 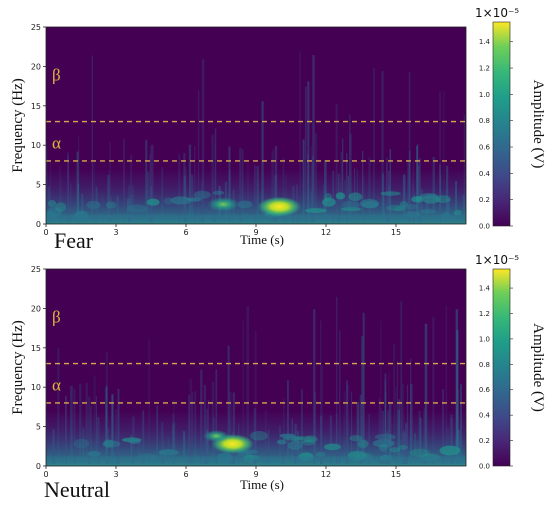 What do you see at coordinates (77, 489) in the screenshot?
I see `condition-label: Neutral` at bounding box center [77, 489].